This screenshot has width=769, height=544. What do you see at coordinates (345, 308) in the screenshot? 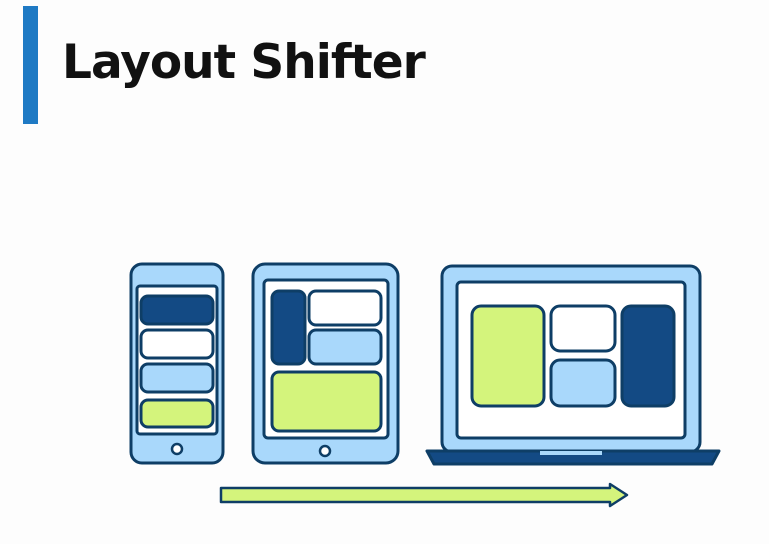
I see `tablet-block-white` at bounding box center [345, 308].